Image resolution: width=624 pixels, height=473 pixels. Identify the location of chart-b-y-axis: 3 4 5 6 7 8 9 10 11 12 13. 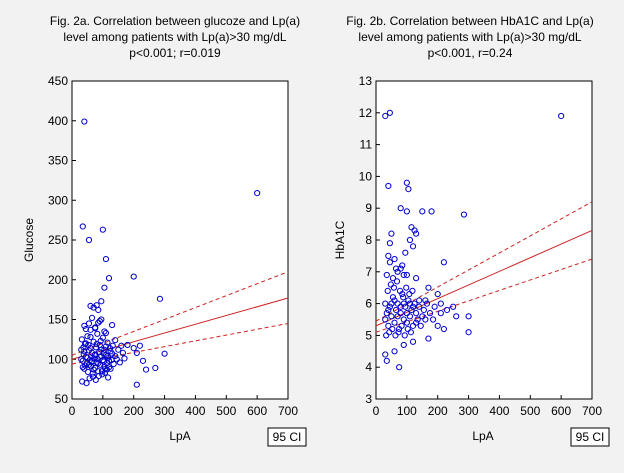
(369, 240).